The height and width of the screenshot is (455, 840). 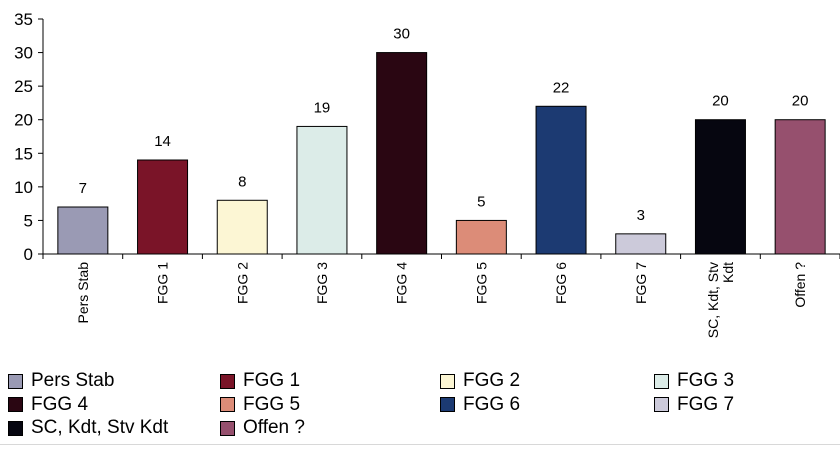 I want to click on legend-item: FGG 7, so click(x=694, y=405).